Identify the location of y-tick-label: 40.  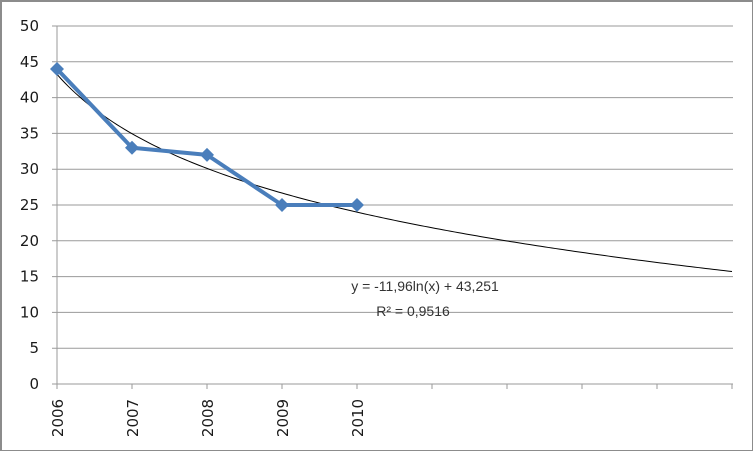
(29, 98).